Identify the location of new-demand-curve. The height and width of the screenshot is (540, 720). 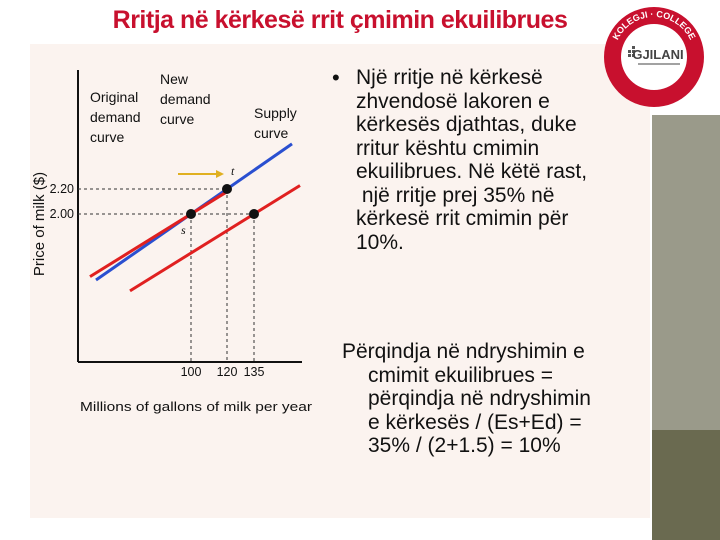
(215, 238).